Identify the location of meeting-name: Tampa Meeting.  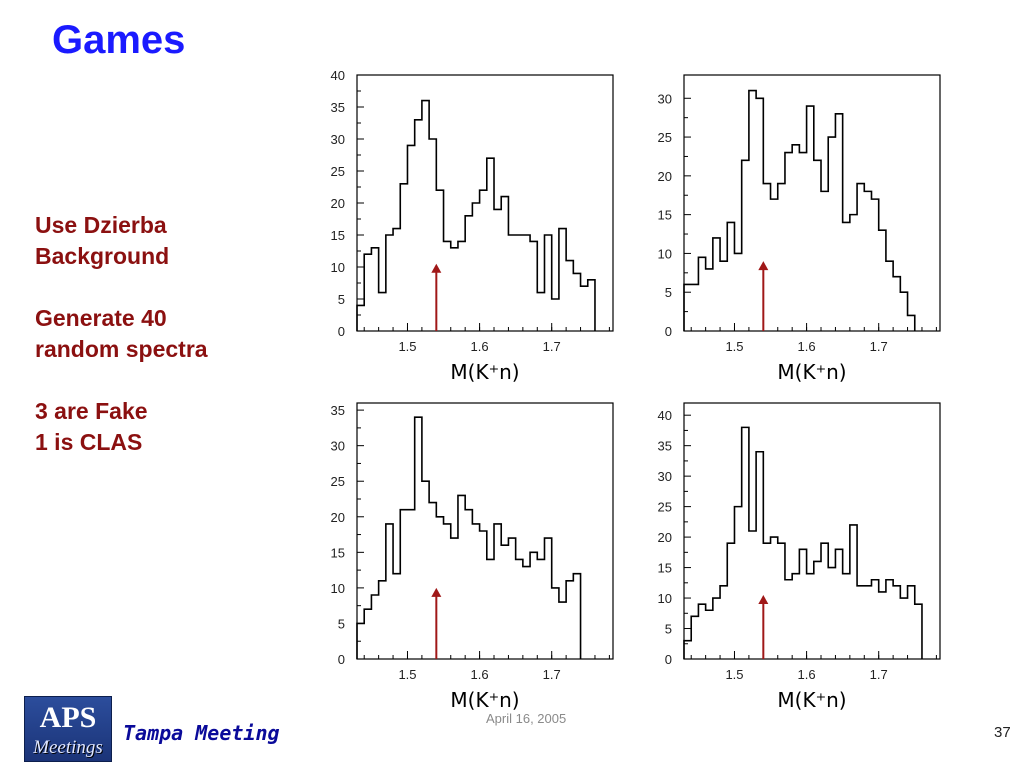
(201, 733).